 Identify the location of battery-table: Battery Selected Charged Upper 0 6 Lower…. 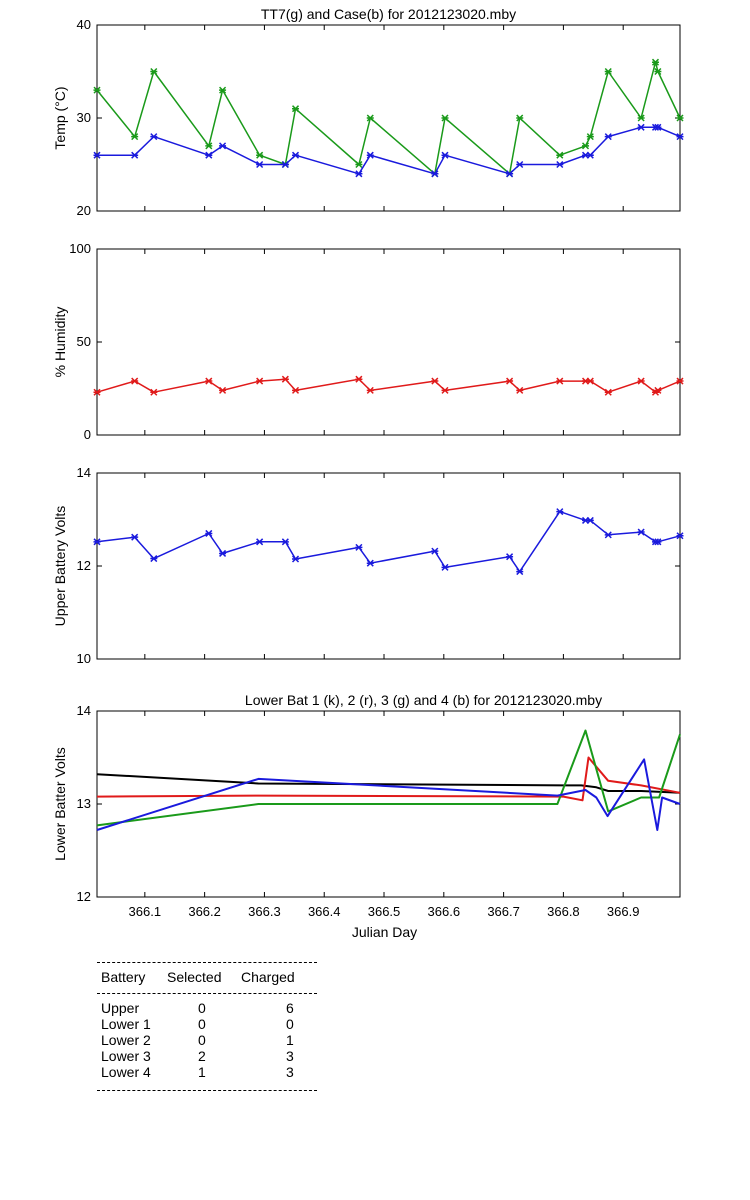
(207, 1026).